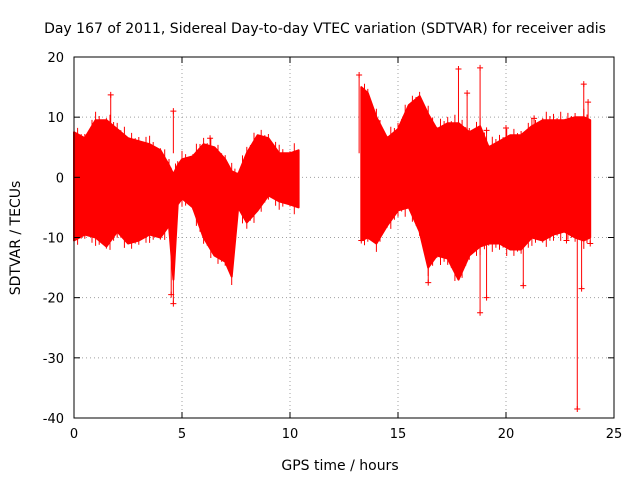 Image resolution: width=640 pixels, height=480 pixels. What do you see at coordinates (182, 434) in the screenshot?
I see `x-tick-label-1: 5` at bounding box center [182, 434].